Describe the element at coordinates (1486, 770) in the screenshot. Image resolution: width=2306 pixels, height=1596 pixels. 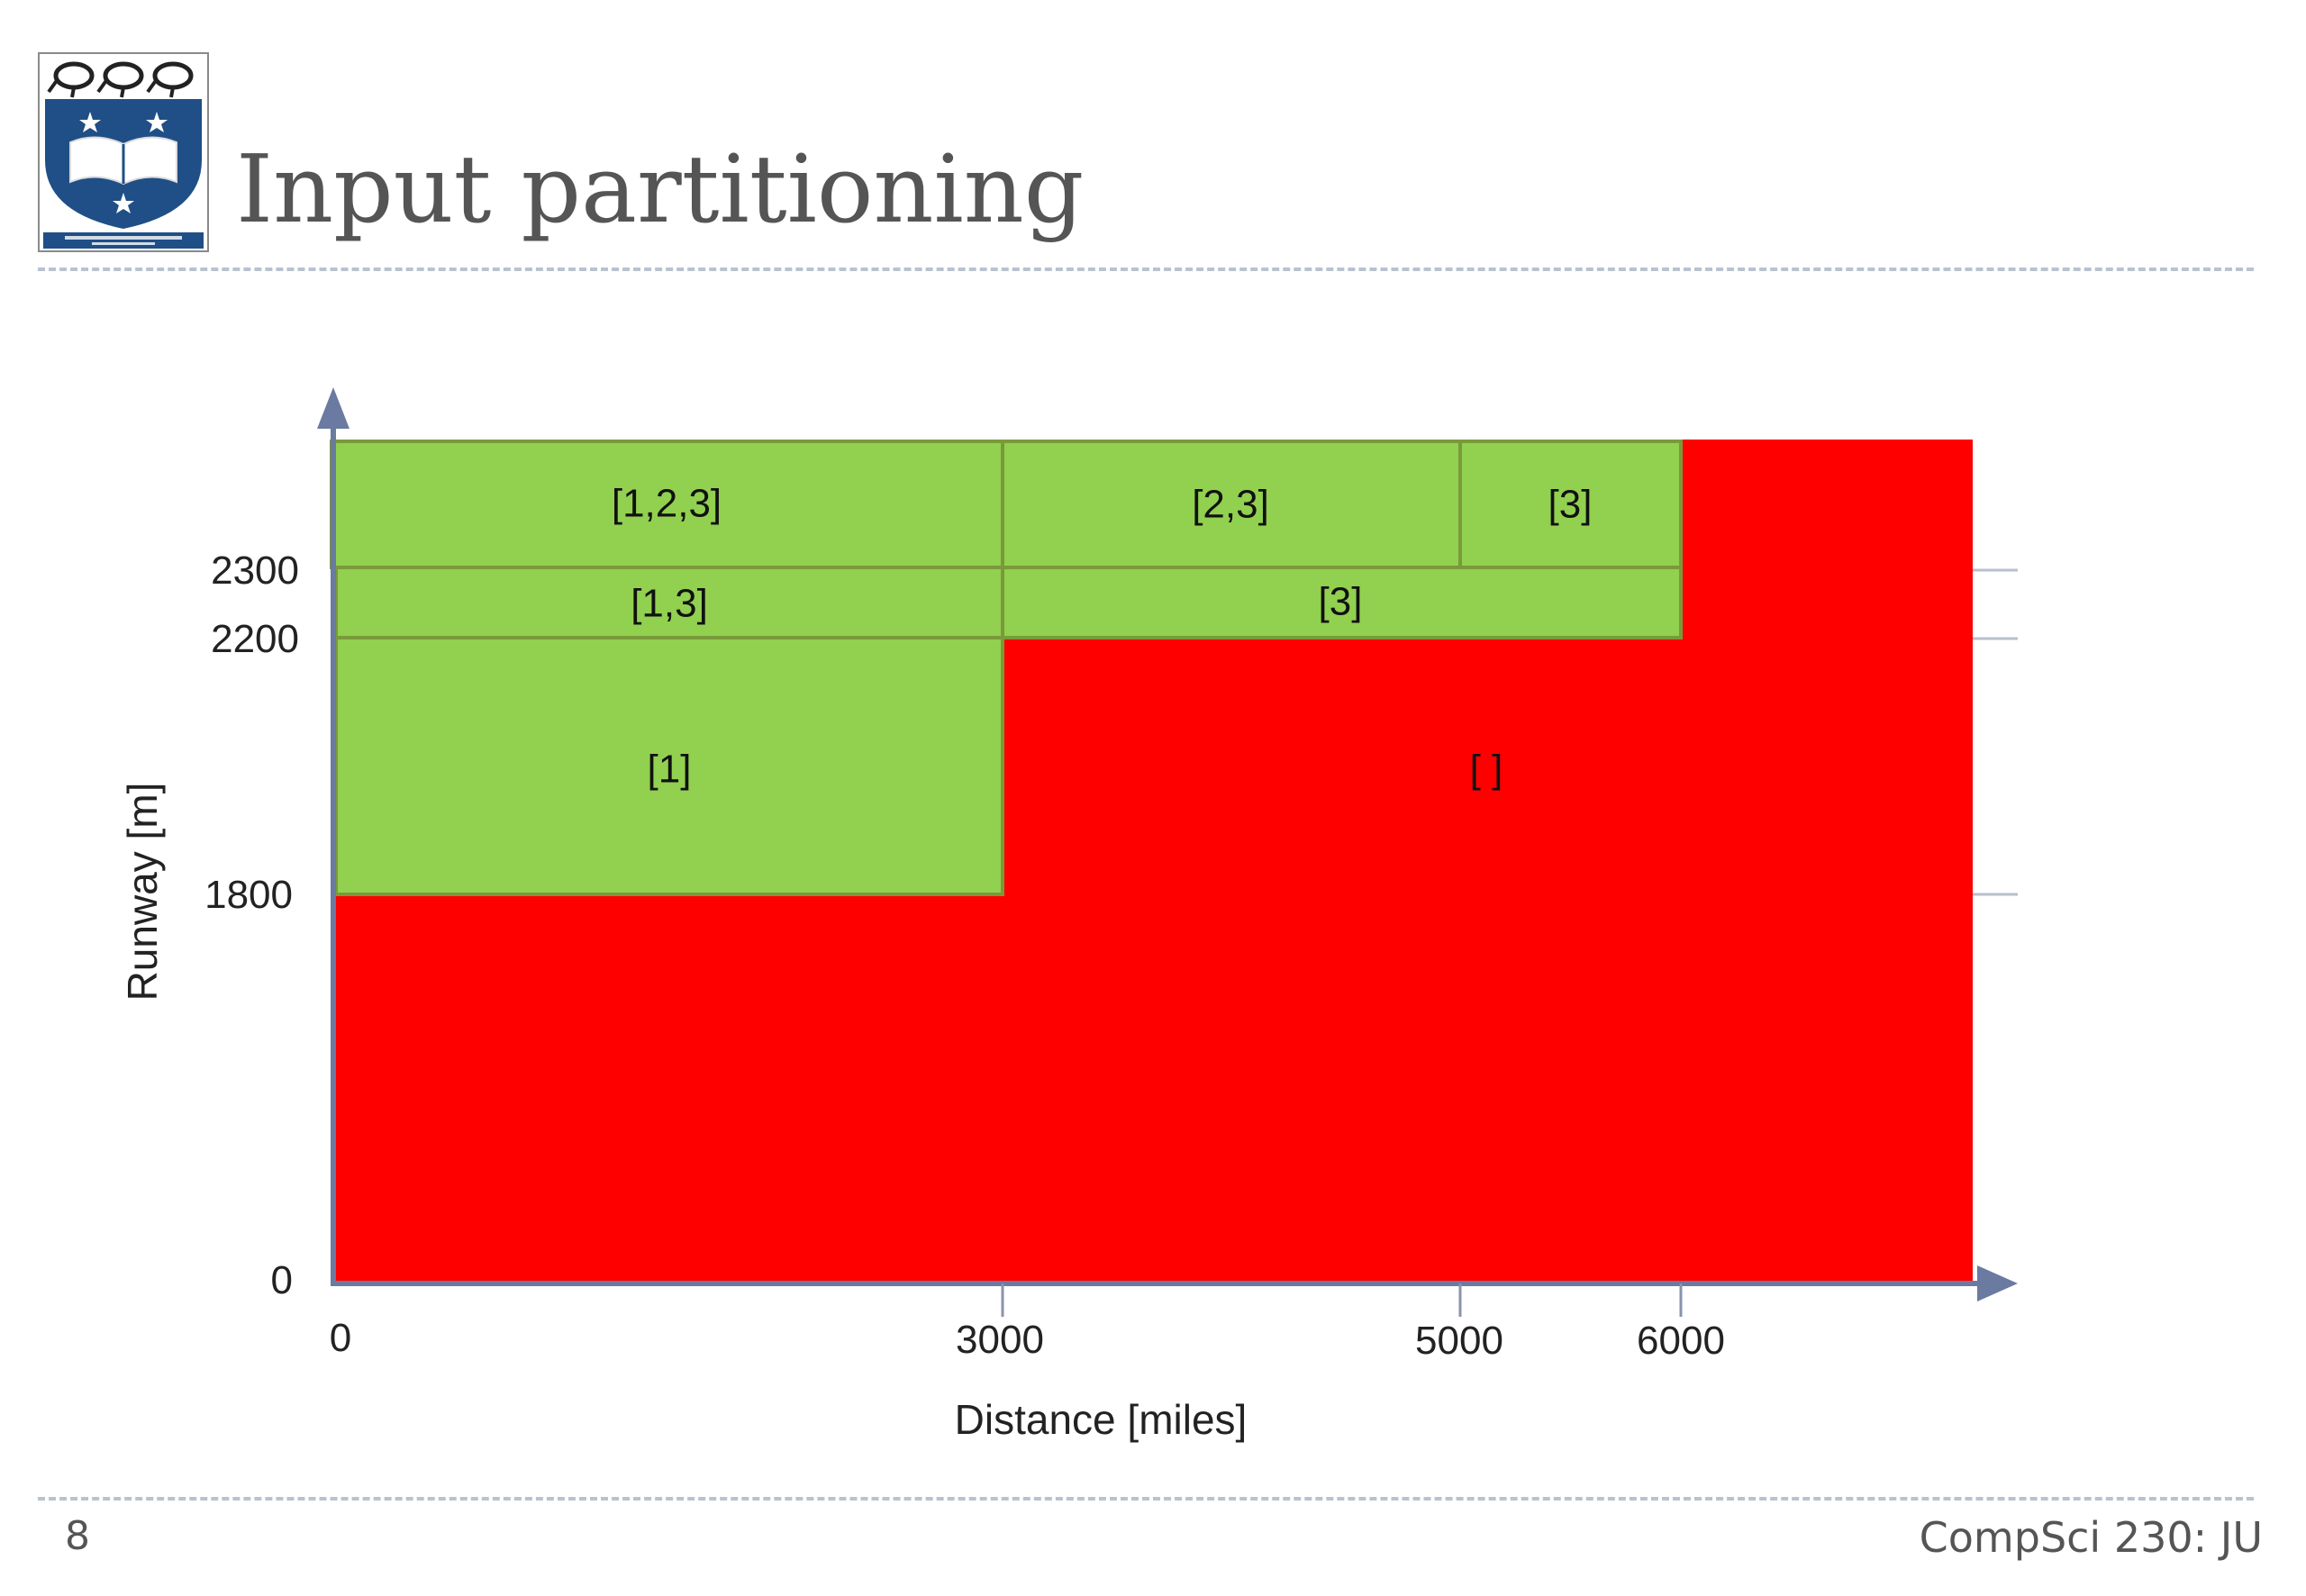
I see `region-label-empty: [ ]` at that location.